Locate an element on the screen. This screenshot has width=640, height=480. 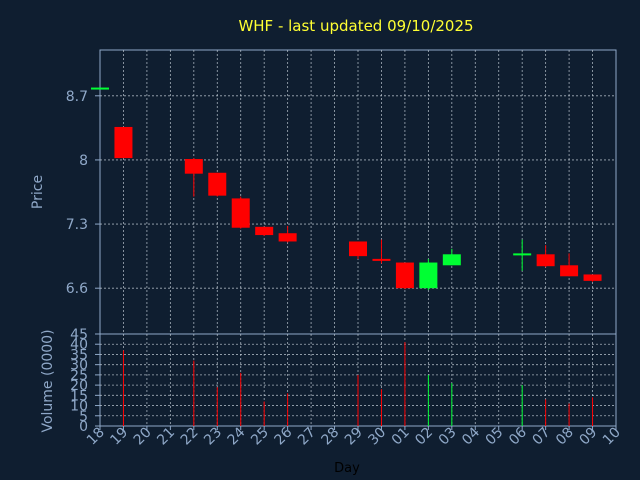
x-tick-label: 25 is located at coordinates (260, 437).